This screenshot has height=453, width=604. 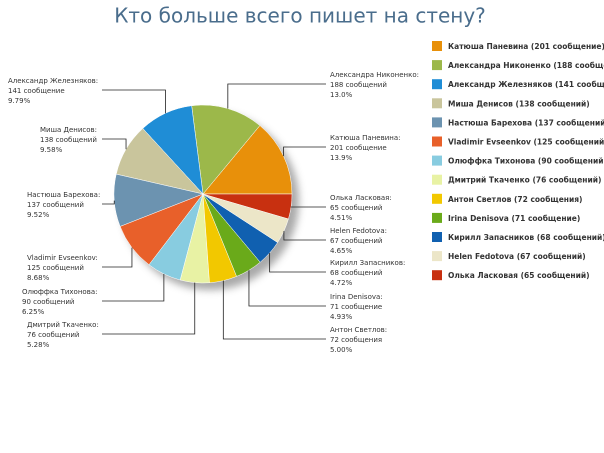 I want to click on callout-label: 90 сообщений, so click(x=48, y=302).